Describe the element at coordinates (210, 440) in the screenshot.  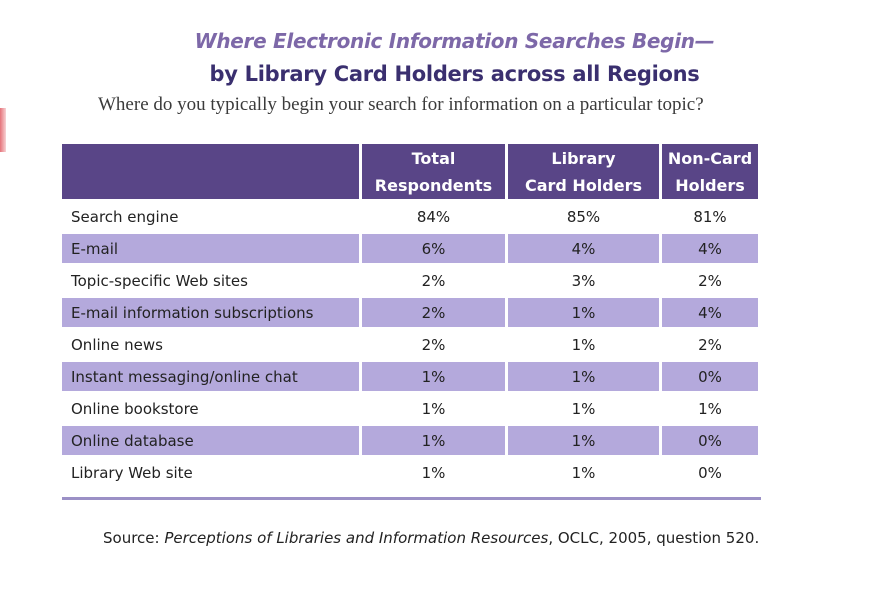
I see `row-label: Online database` at that location.